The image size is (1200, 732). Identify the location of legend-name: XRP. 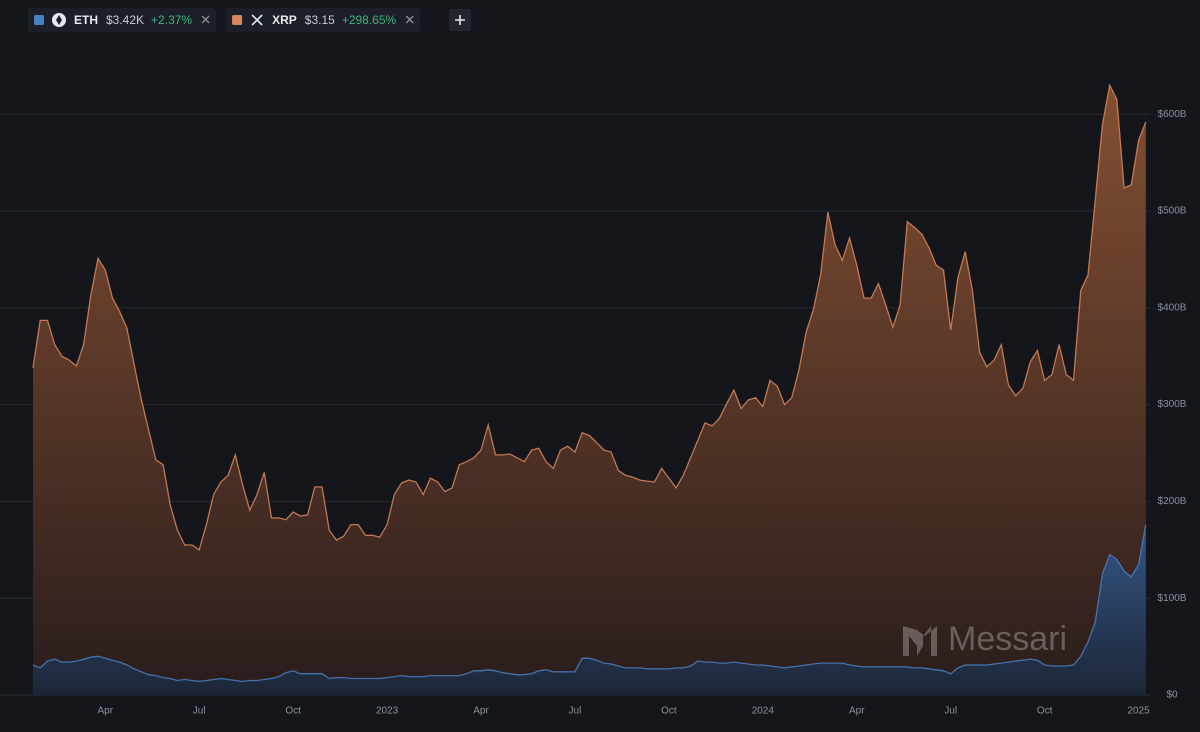
(284, 20).